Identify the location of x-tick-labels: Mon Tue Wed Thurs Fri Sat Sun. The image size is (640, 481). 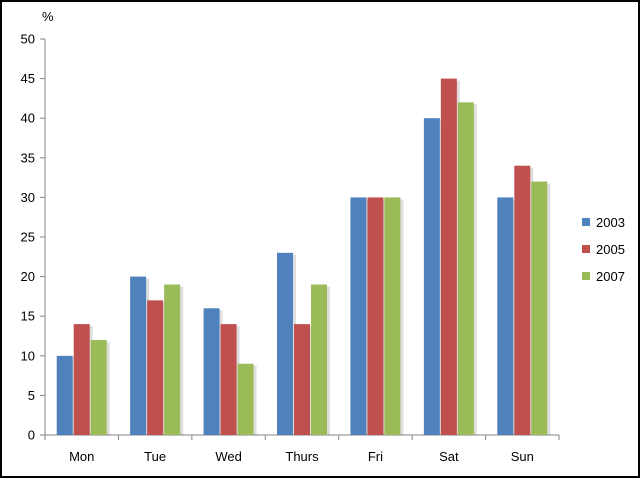
(301, 456).